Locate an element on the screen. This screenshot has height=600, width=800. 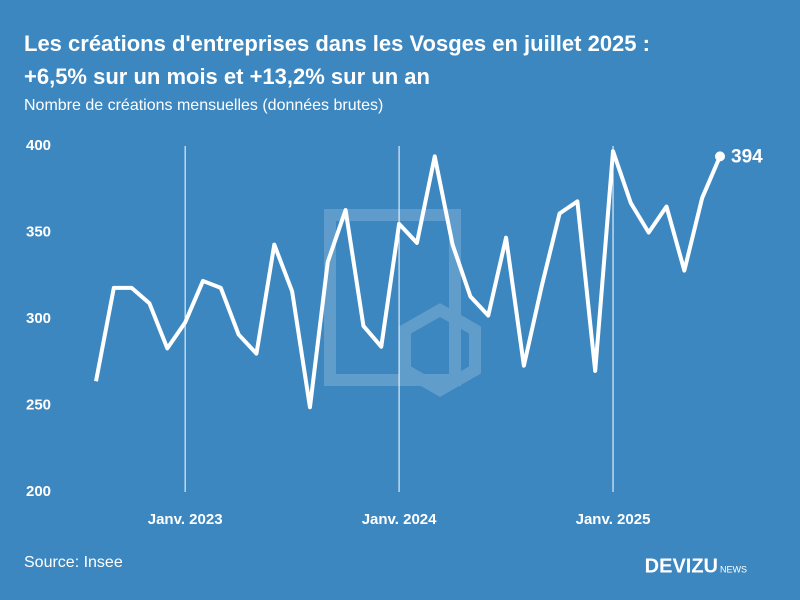
end-label: 394 is located at coordinates (747, 156).